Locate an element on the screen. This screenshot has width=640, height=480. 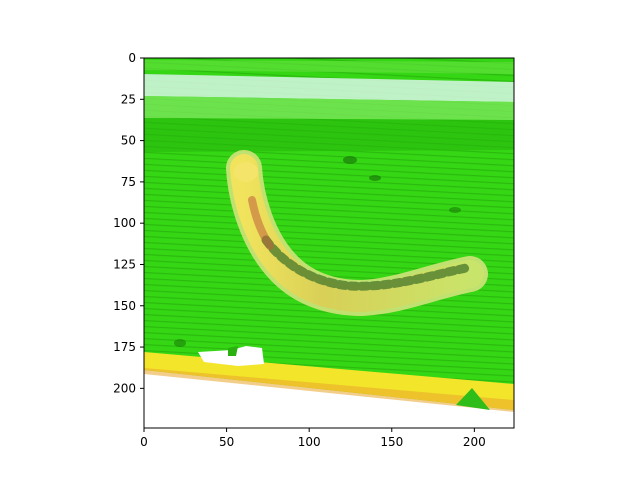
leaf-highlight-band is located at coordinates (329, 88).